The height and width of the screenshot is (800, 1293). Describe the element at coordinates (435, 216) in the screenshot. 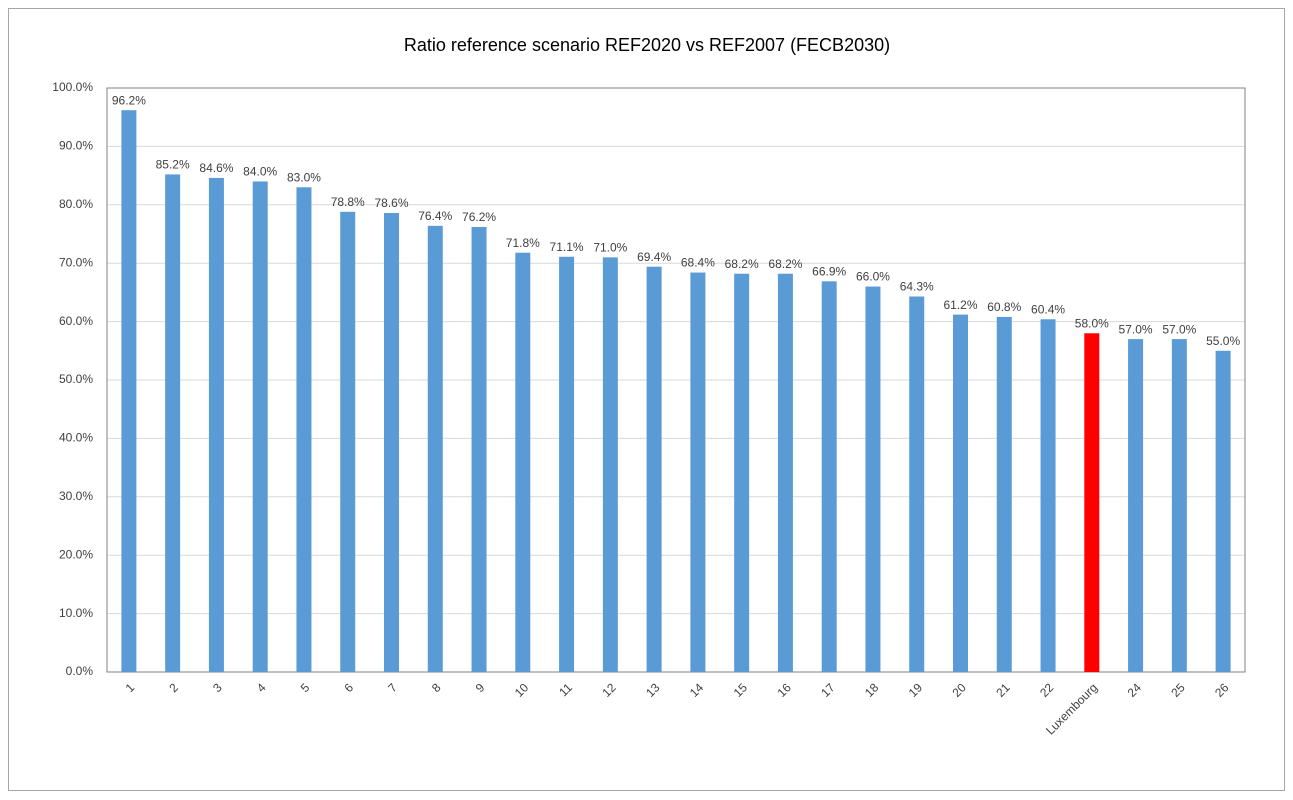

I see `data-label: 76.4%` at that location.